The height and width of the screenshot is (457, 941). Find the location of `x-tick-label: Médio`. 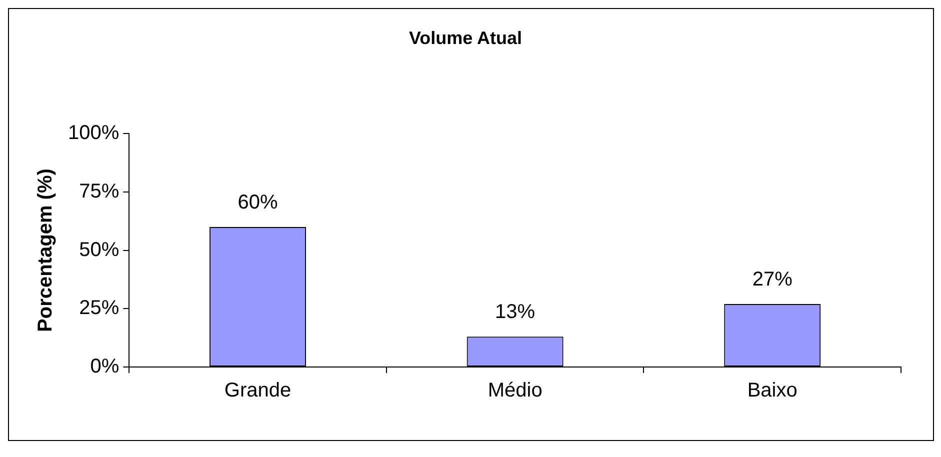

x-tick-label: Médio is located at coordinates (515, 391).